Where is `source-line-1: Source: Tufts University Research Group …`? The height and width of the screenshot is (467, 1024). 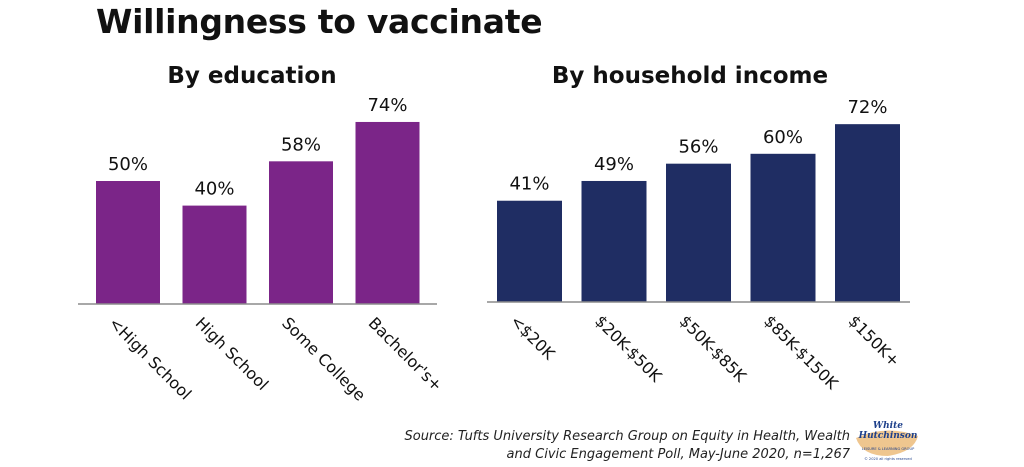 source-line-1: Source: Tufts University Research Group … is located at coordinates (627, 436).